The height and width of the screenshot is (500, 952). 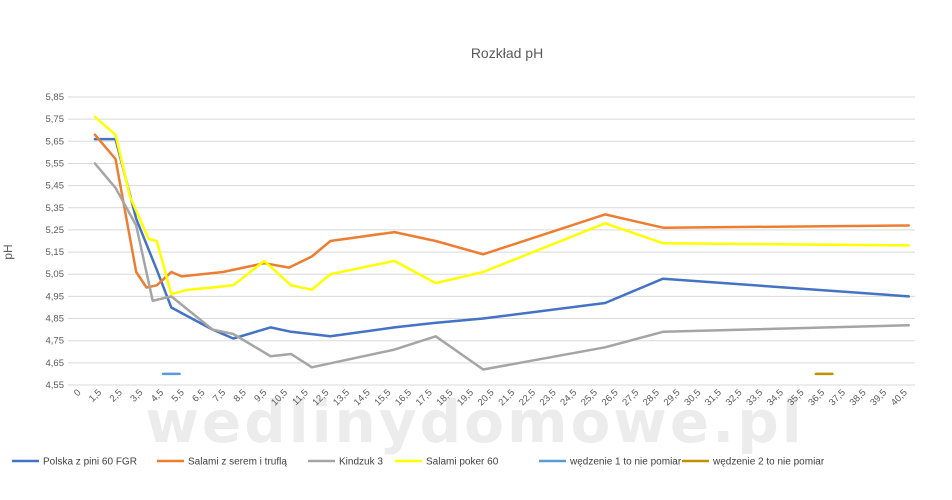 I want to click on legend-label: wędzenie 1 to nie pomiar, so click(x=625, y=462).